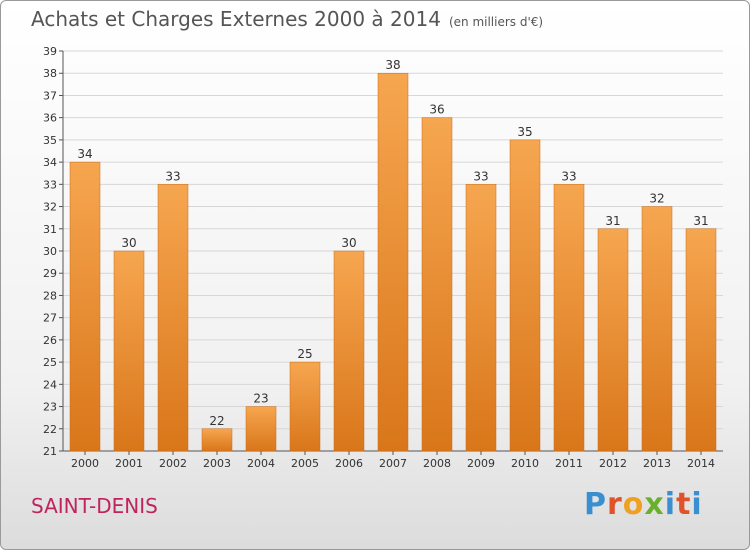 The height and width of the screenshot is (550, 750). What do you see at coordinates (349, 463) in the screenshot?
I see `x-tick-label: 2006` at bounding box center [349, 463].